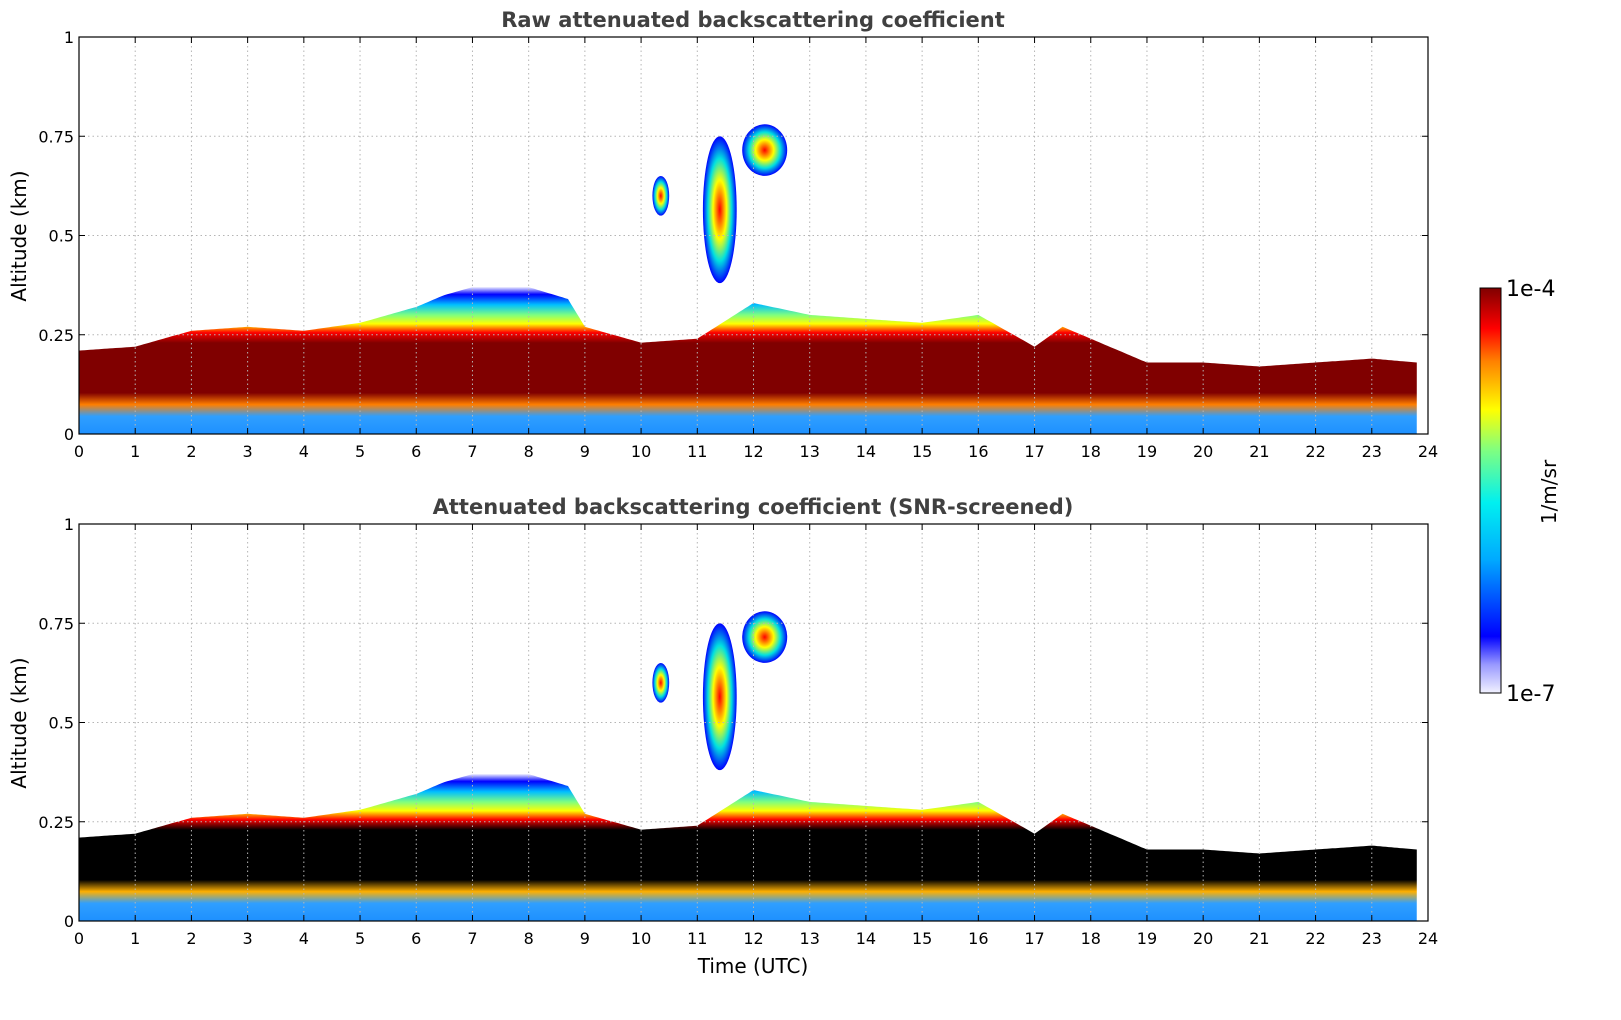 This screenshot has width=1621, height=1020. What do you see at coordinates (1530, 694) in the screenshot?
I see `colorbar-min-label: 1e-7` at bounding box center [1530, 694].